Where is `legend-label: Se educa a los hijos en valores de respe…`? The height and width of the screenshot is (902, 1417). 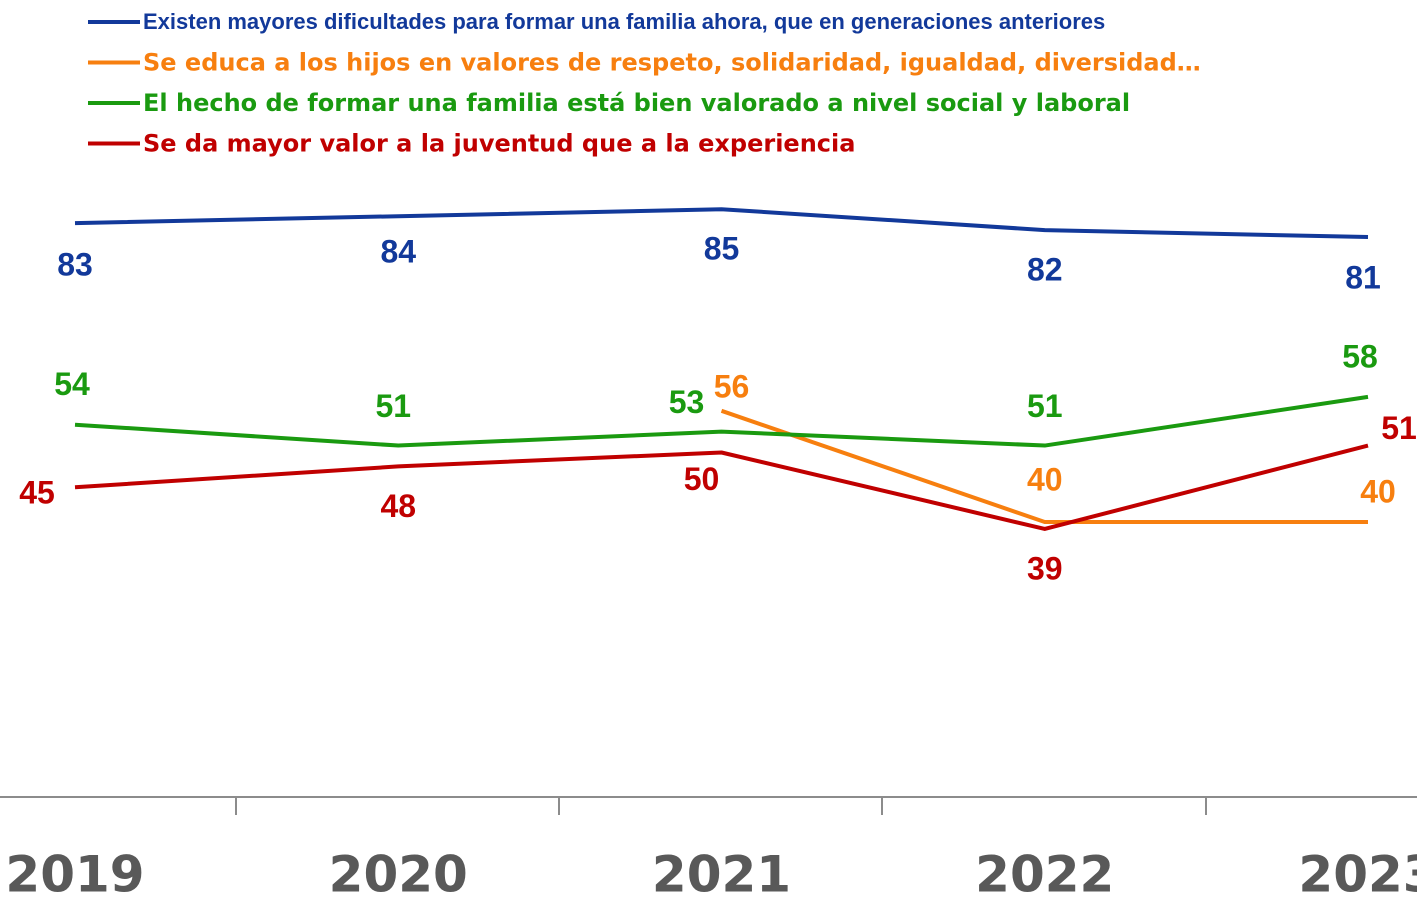 legend-label: Se educa a los hijos en valores de respe… is located at coordinates (672, 63).